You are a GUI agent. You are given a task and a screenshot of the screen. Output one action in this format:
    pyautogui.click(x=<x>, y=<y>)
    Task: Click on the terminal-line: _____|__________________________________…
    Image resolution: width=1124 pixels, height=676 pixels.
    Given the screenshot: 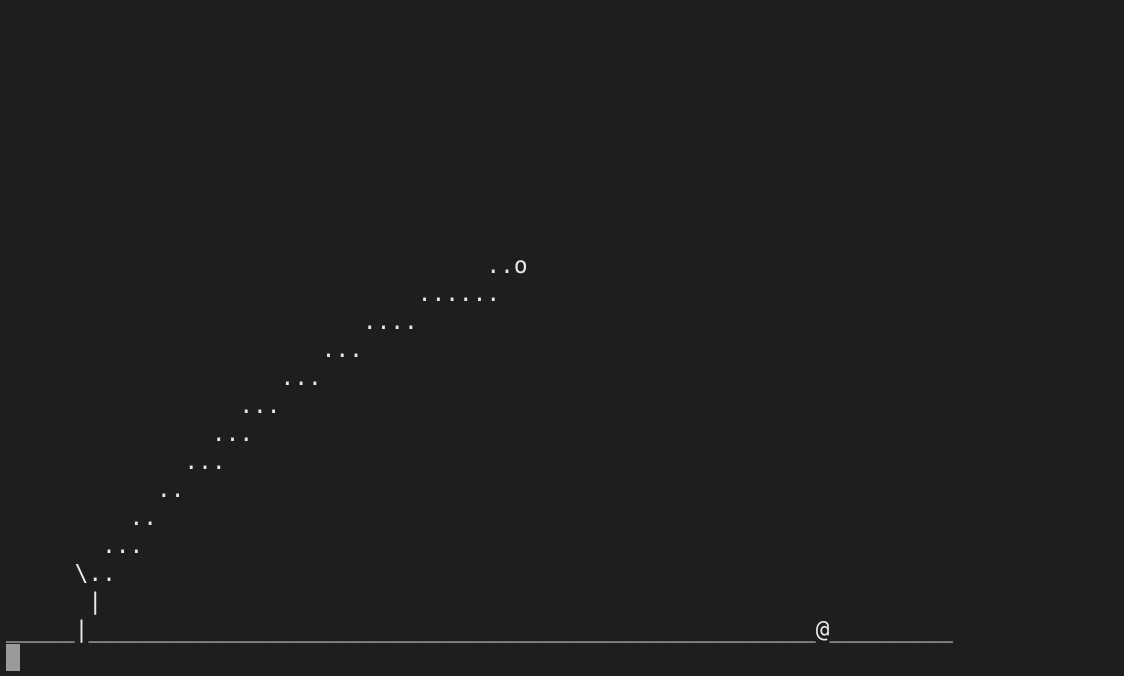 What is the action you would take?
    pyautogui.click(x=480, y=630)
    